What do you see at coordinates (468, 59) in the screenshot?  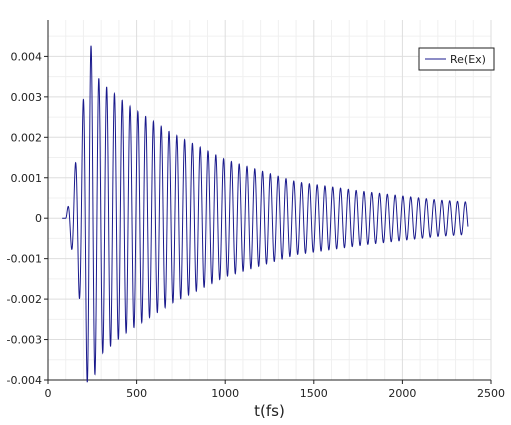 I see `legend-label-re-ex: Re(Ex)` at bounding box center [468, 59].